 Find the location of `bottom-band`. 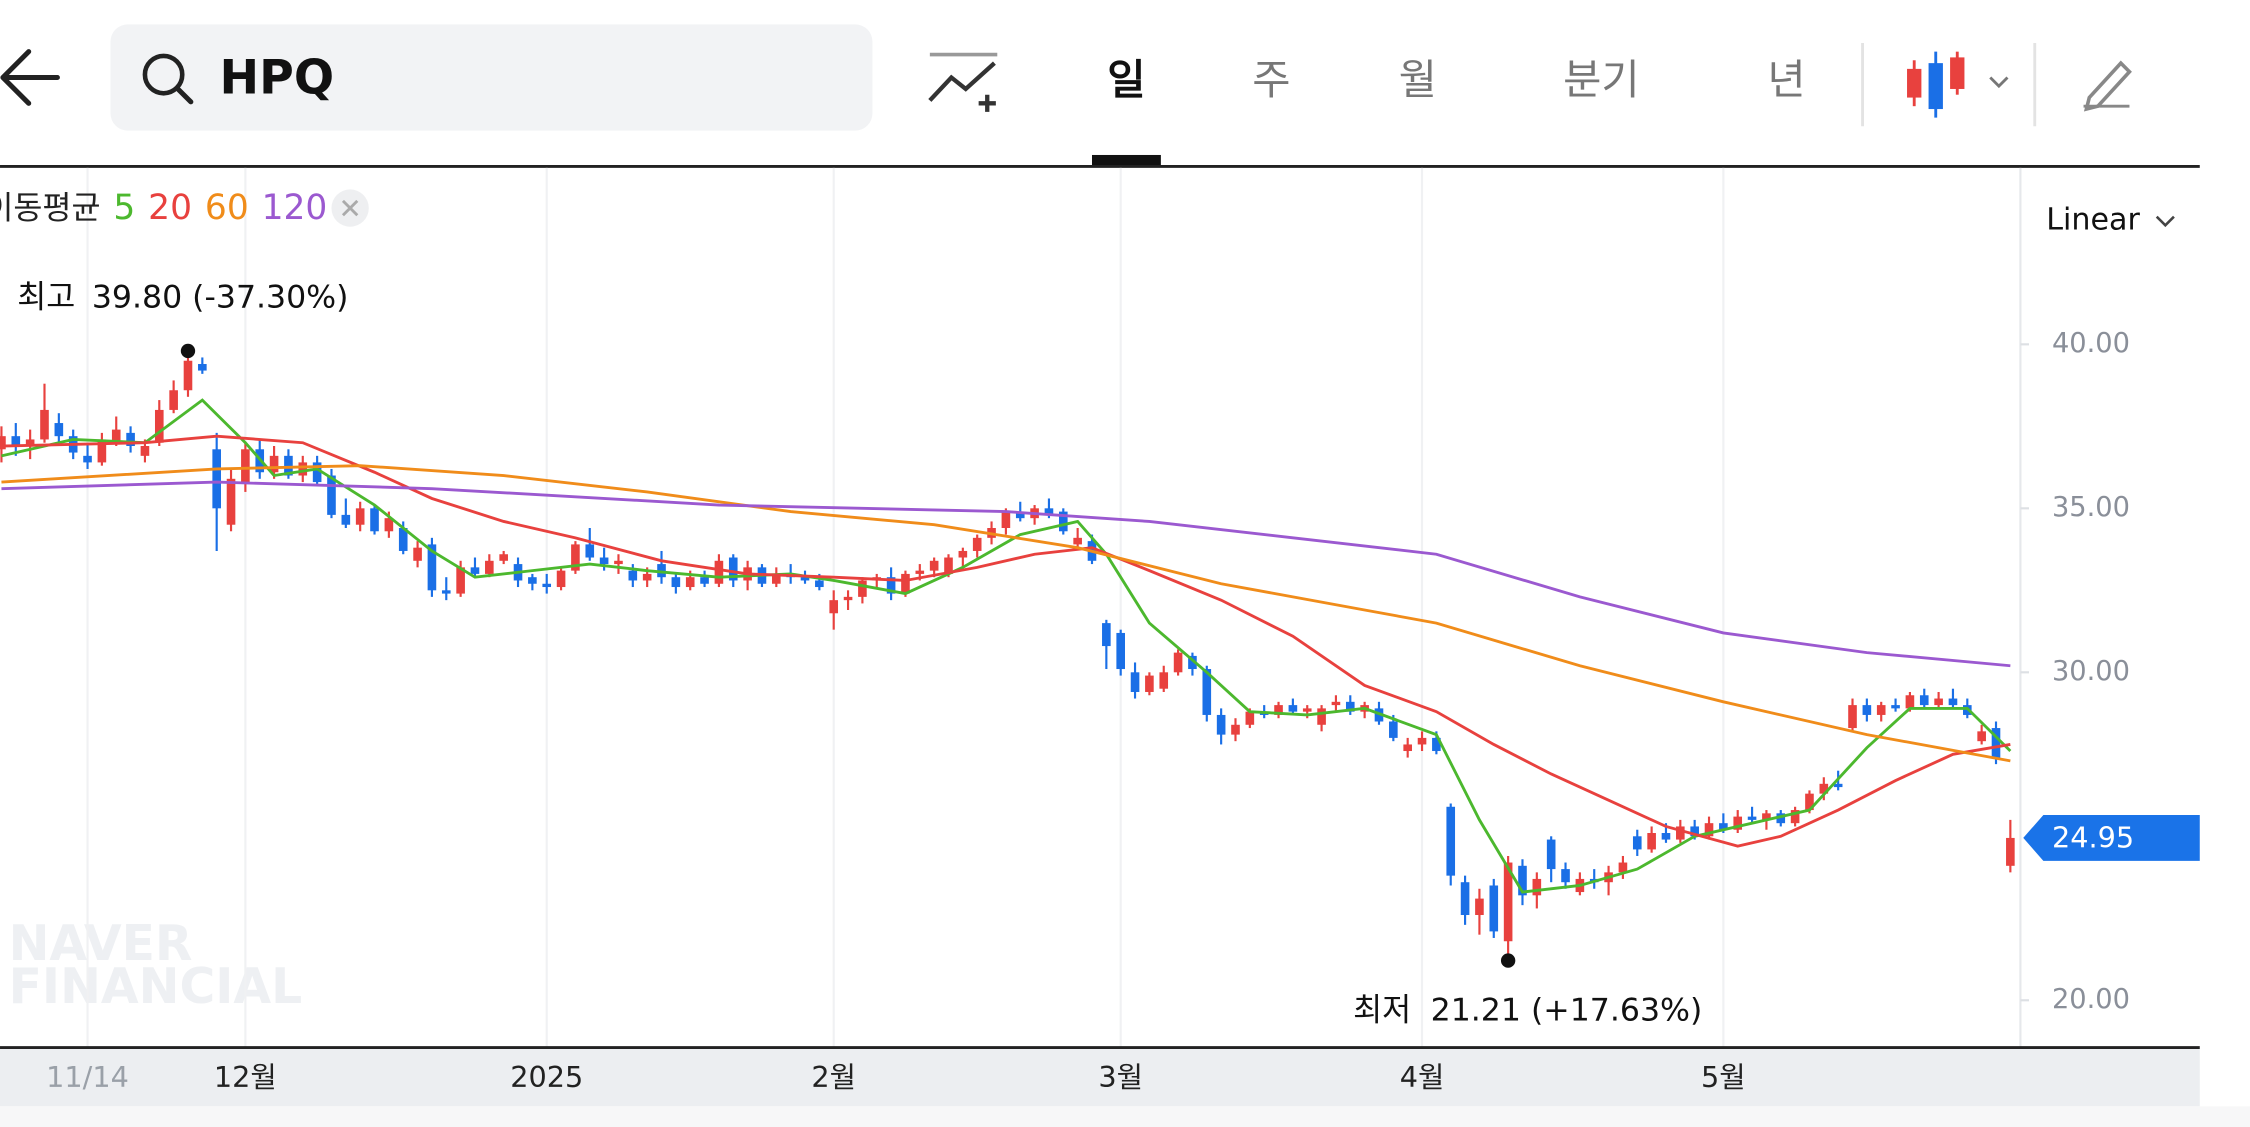

bottom-band is located at coordinates (1125, 1116).